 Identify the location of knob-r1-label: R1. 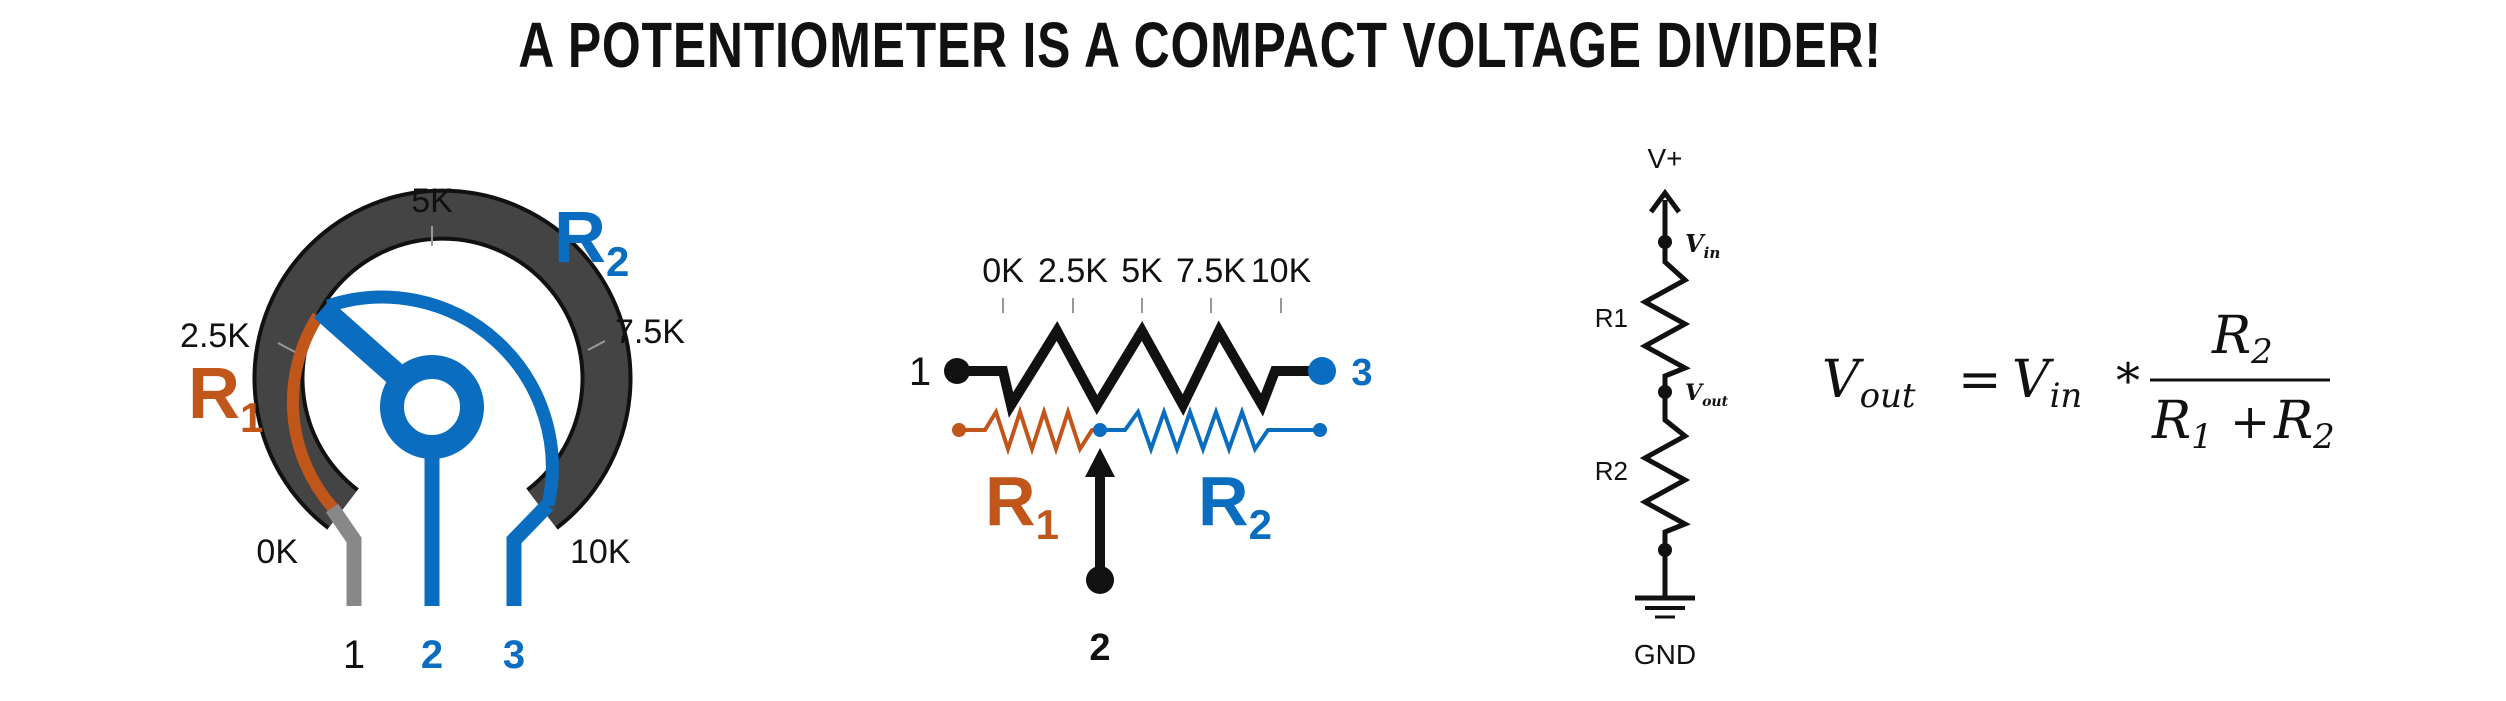
(225, 397).